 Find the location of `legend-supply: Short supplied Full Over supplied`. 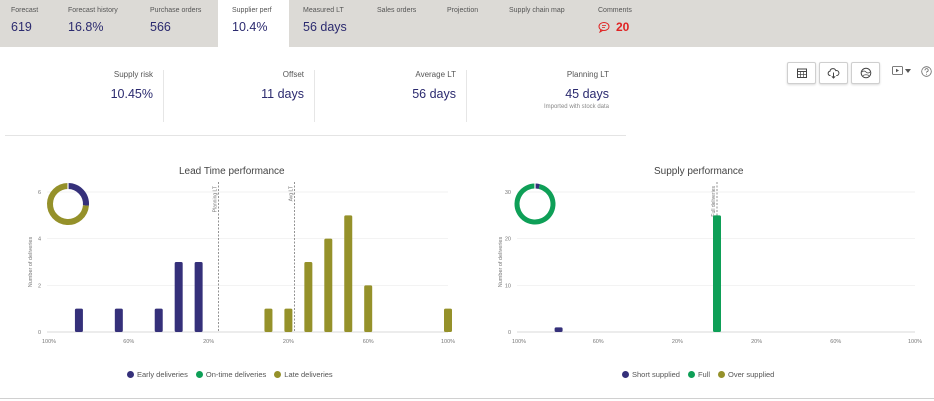

legend-supply: Short supplied Full Over supplied is located at coordinates (702, 374).